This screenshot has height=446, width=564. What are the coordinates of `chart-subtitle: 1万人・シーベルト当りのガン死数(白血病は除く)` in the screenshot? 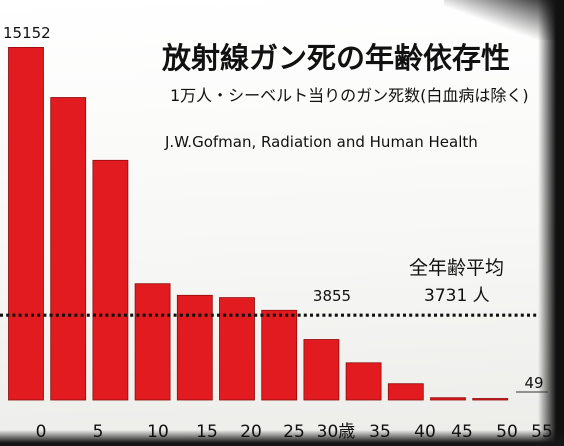 It's located at (349, 95).